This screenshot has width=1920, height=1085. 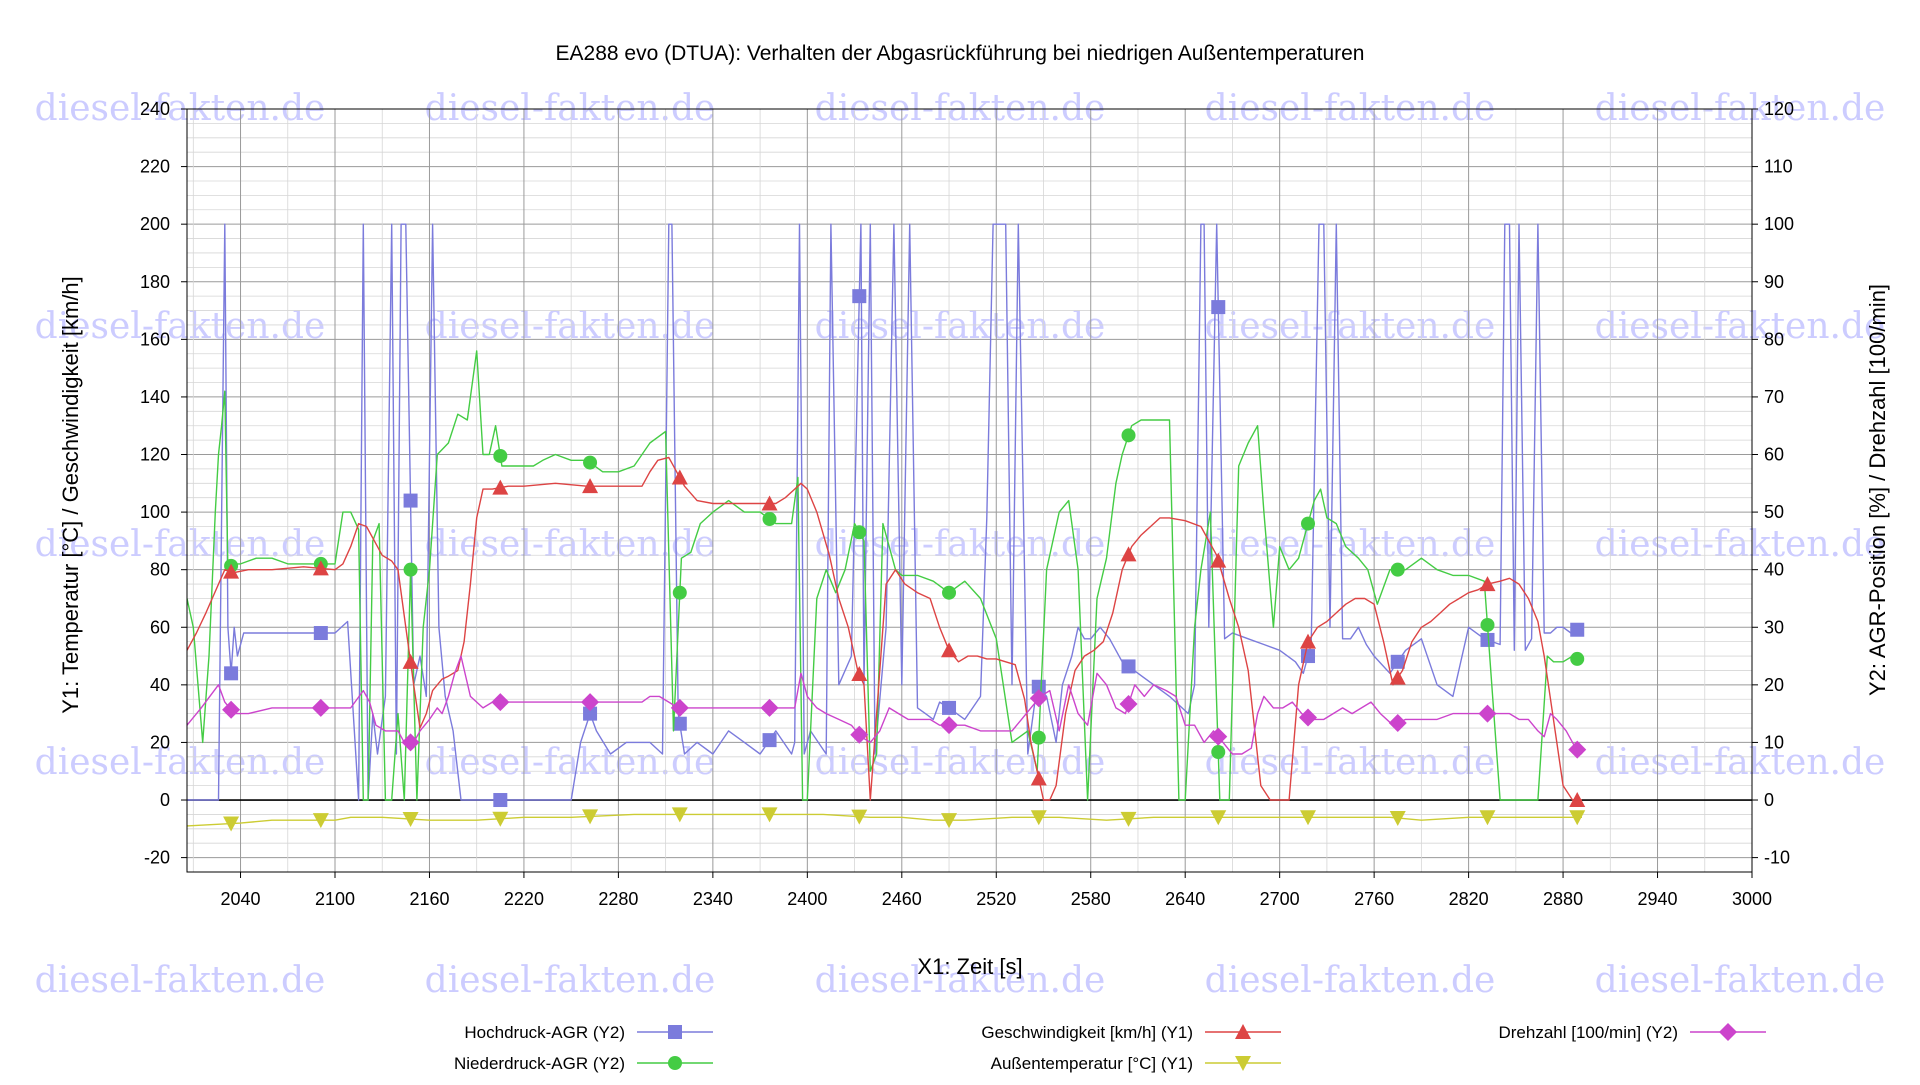 What do you see at coordinates (996, 899) in the screenshot?
I see `x-tick-label: 2520` at bounding box center [996, 899].